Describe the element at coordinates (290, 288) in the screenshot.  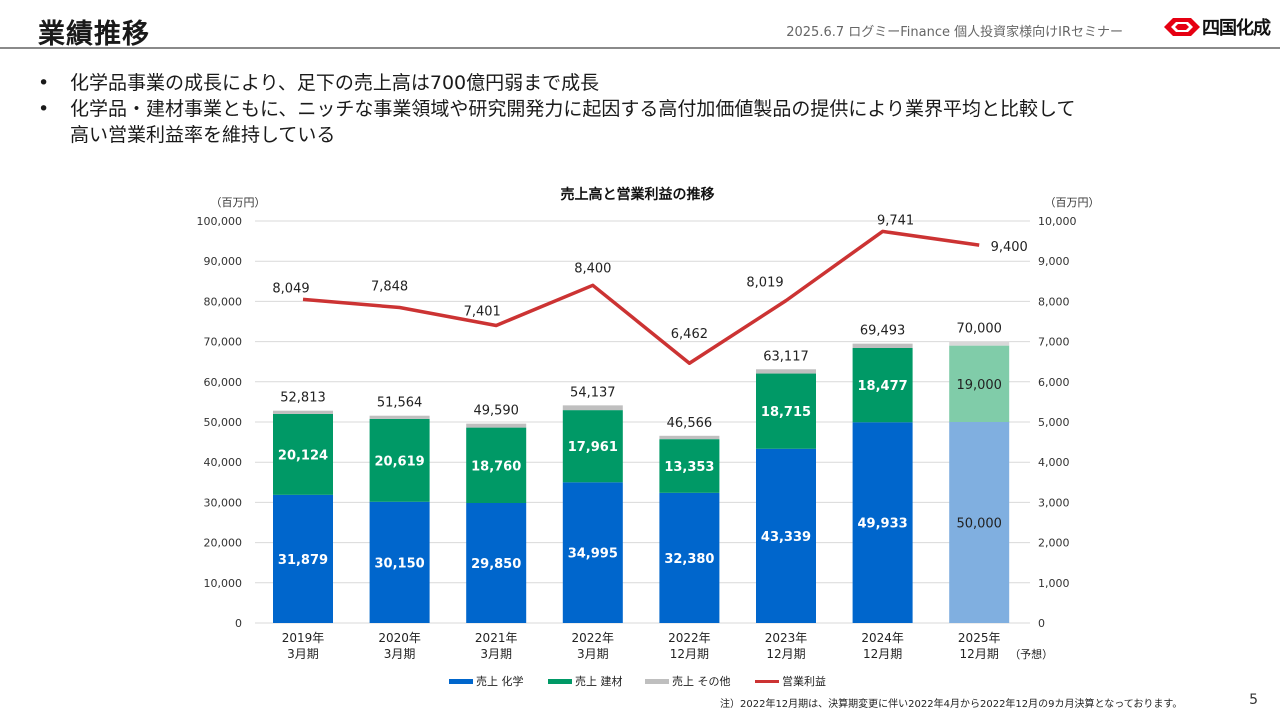
I see `profit-label: 8,049` at that location.